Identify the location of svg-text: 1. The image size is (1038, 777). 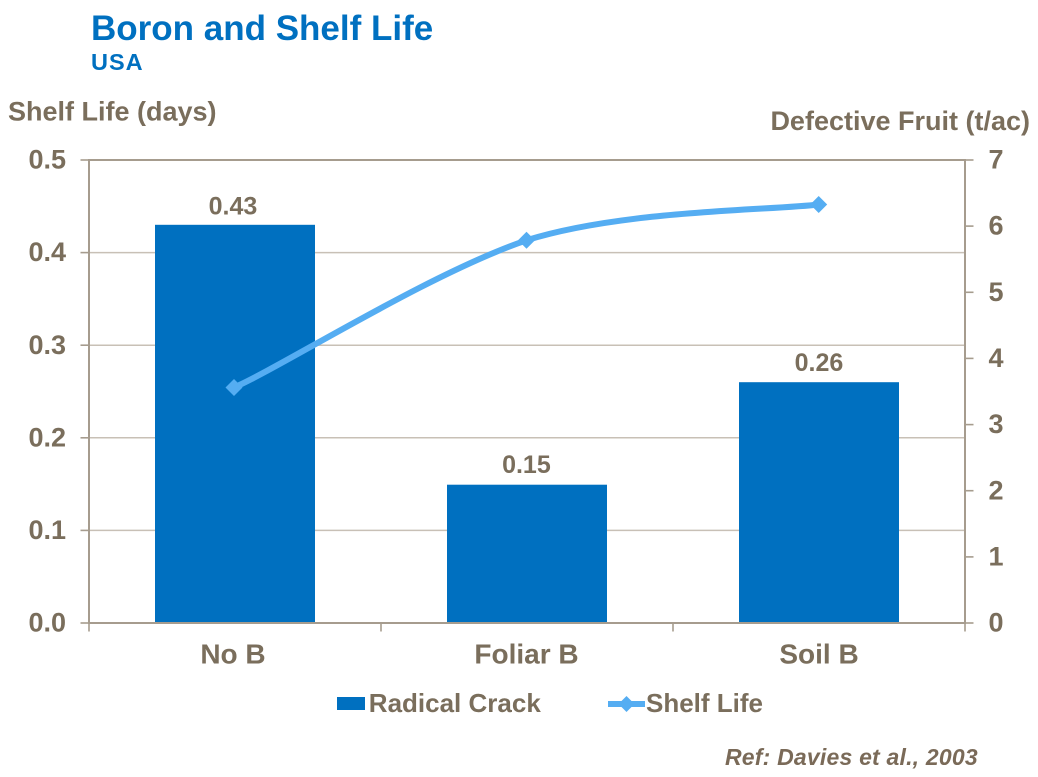
(996, 557).